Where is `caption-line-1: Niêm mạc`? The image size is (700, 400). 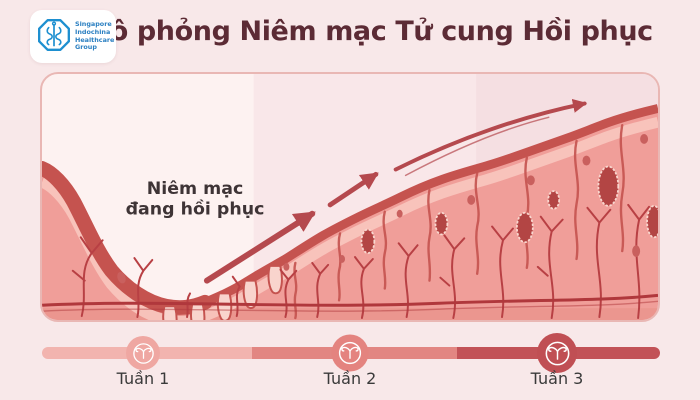 caption-line-1: Niêm mạc is located at coordinates (195, 189).